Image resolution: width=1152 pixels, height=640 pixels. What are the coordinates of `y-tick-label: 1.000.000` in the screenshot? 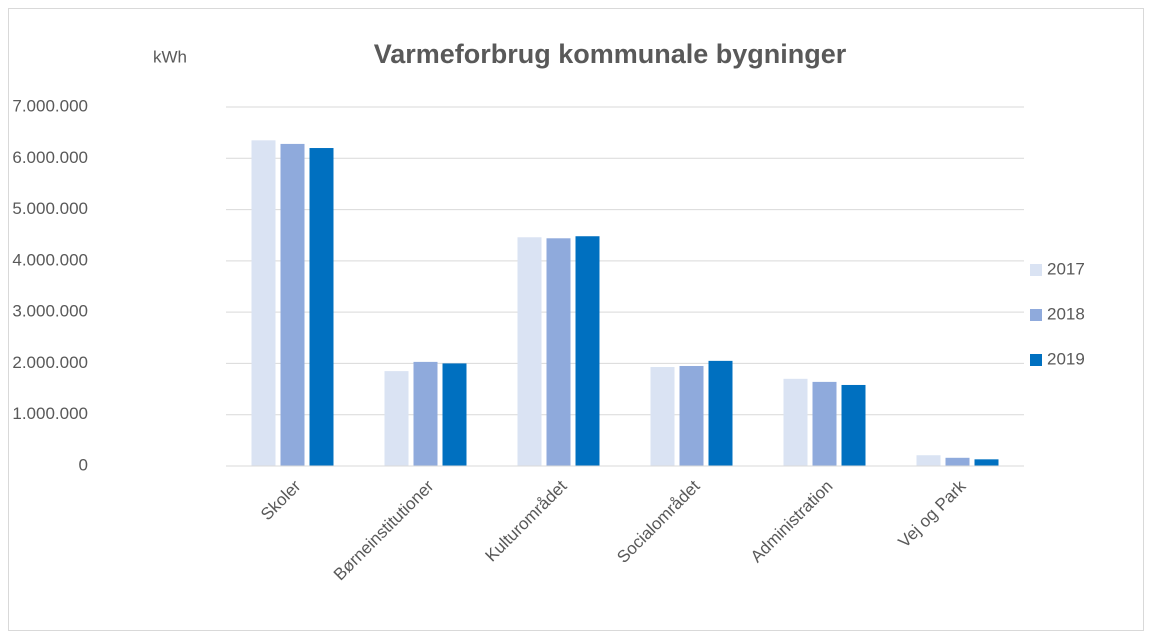 It's located at (50, 413).